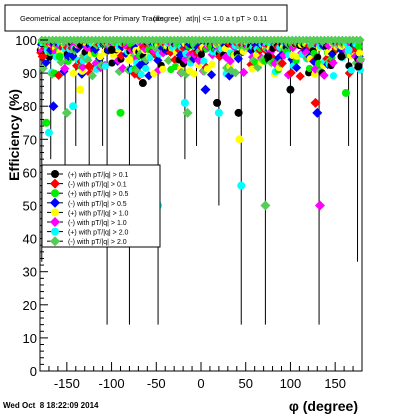  I want to click on legend-label: (+) with pT/|q| > 0.1, so click(98, 175).